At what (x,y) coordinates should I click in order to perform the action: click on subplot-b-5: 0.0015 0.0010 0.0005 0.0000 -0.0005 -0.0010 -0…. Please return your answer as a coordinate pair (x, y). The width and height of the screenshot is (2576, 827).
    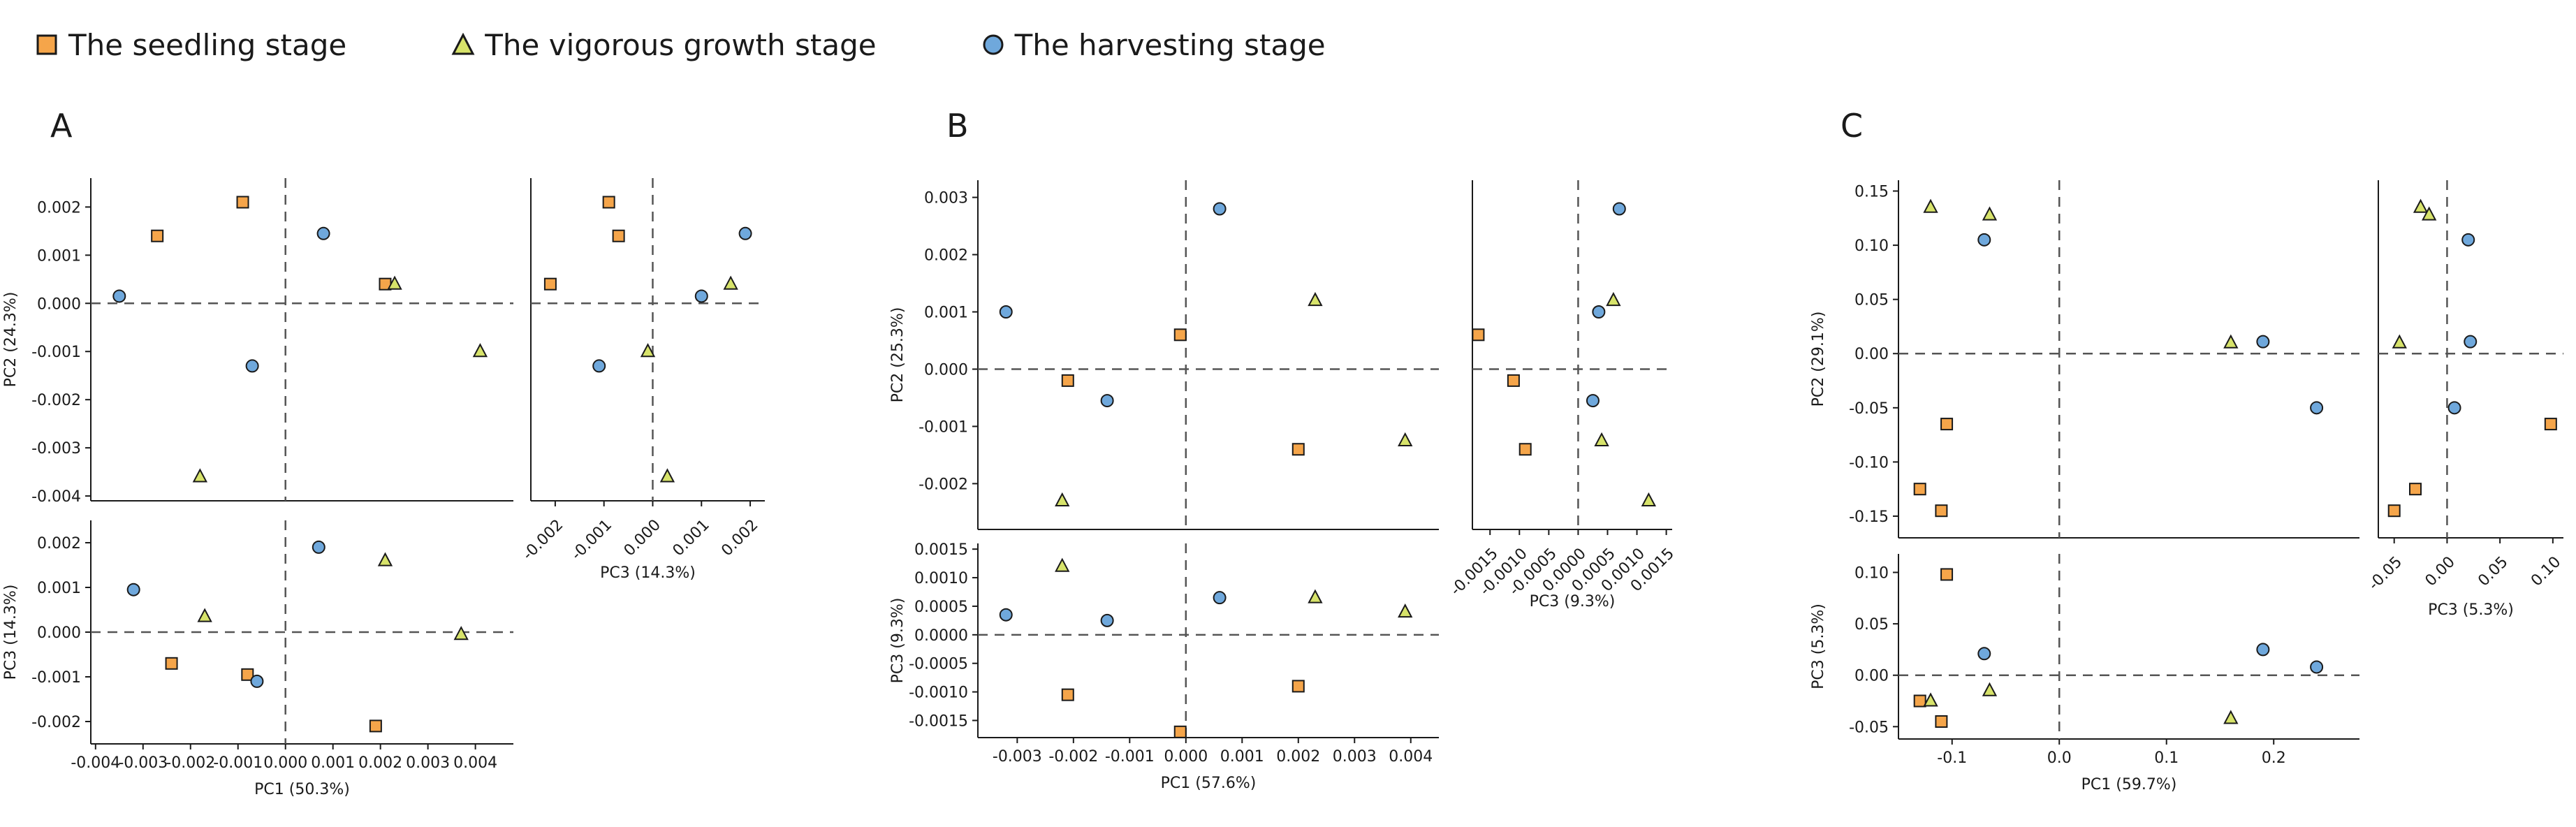
    Looking at the image, I should click on (1164, 666).